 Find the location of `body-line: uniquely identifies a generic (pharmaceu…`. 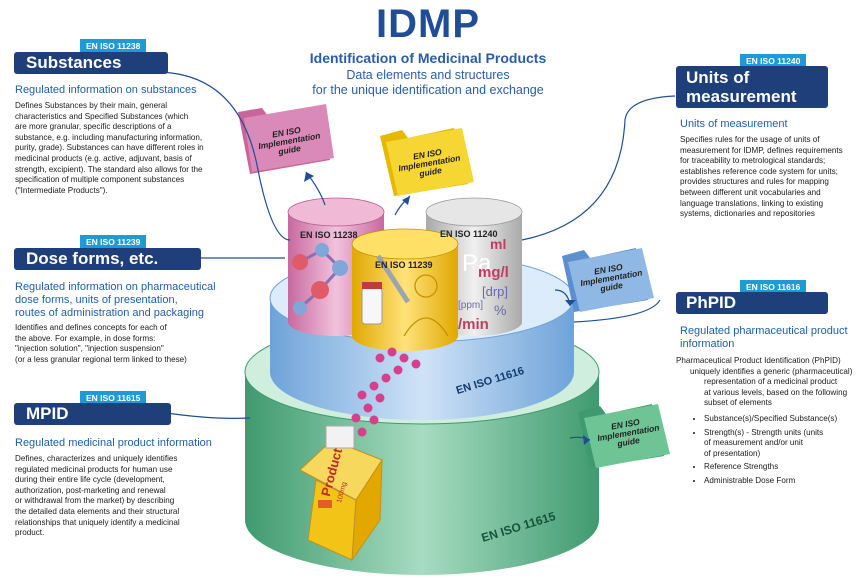

body-line: uniquely identifies a generic (pharmaceu… is located at coordinates (771, 371).